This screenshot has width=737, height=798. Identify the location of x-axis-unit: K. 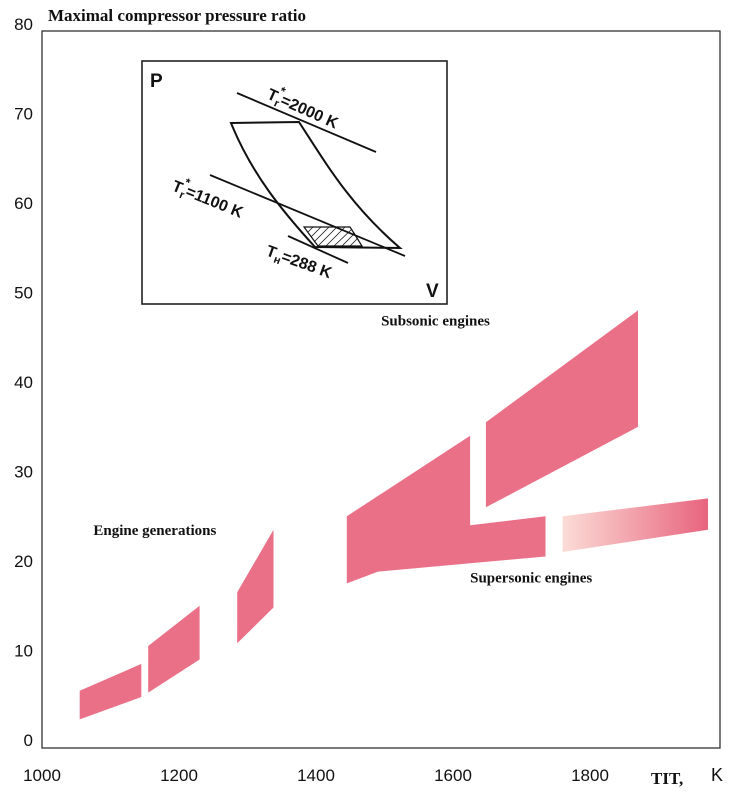
(717, 775).